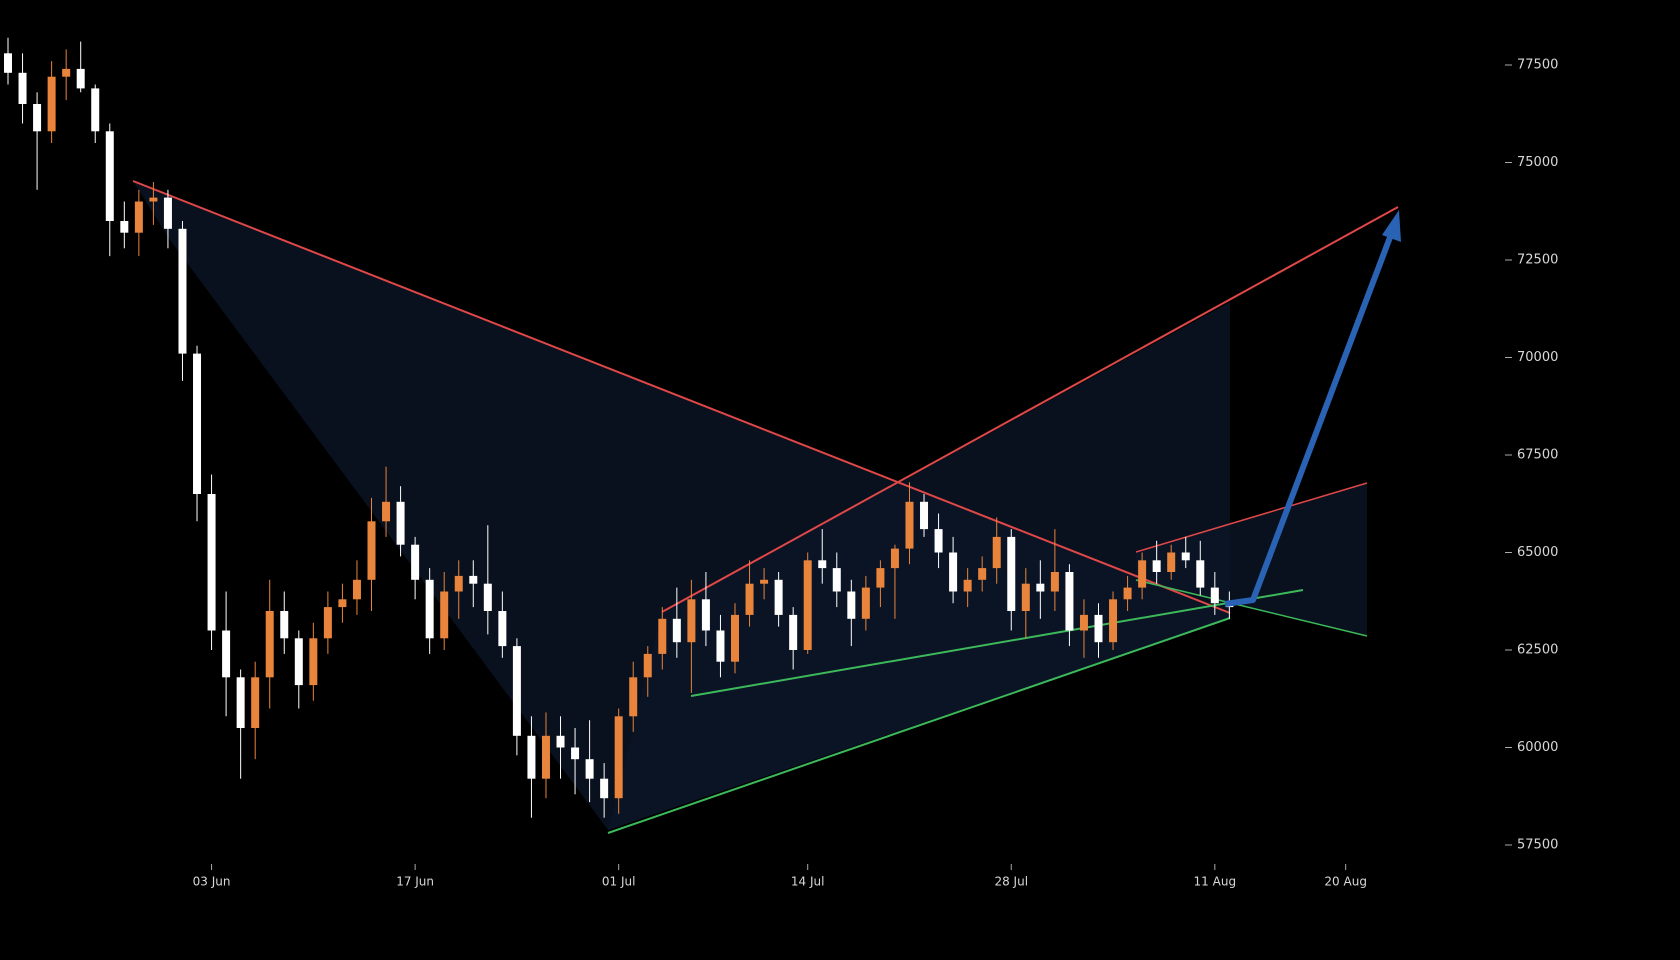  I want to click on x-tick-label: 11 Aug, so click(1215, 882).